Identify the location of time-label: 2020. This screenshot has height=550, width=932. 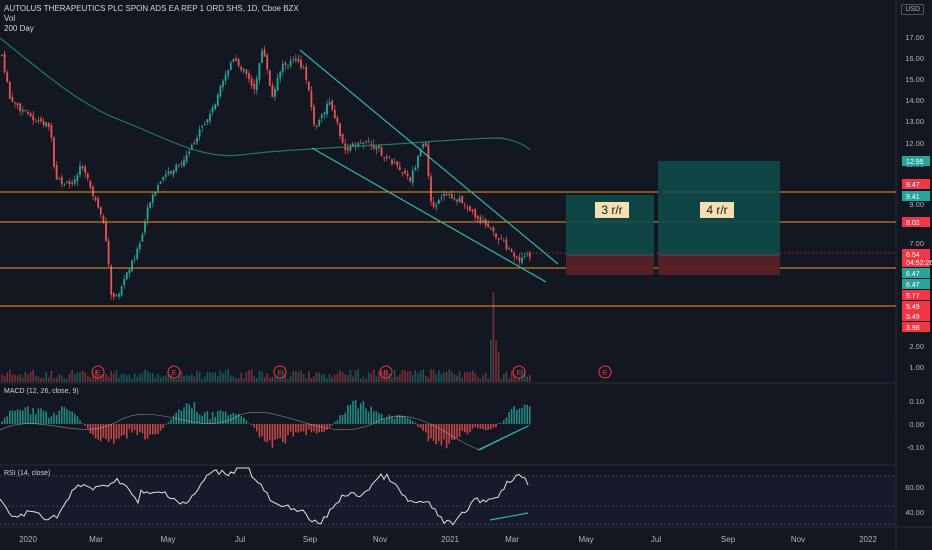
(28, 539).